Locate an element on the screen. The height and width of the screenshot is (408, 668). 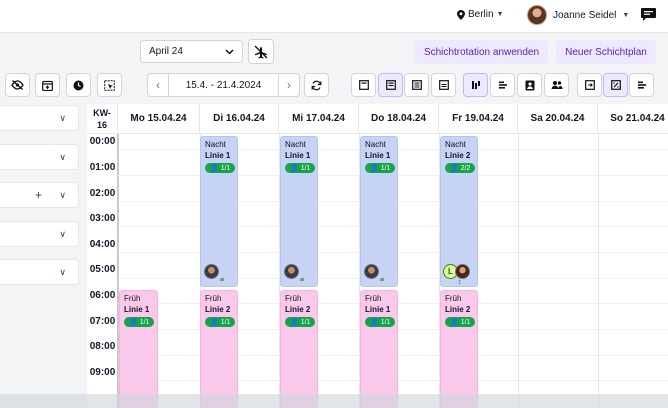
staffing-count: 2/2 is located at coordinates (465, 168).